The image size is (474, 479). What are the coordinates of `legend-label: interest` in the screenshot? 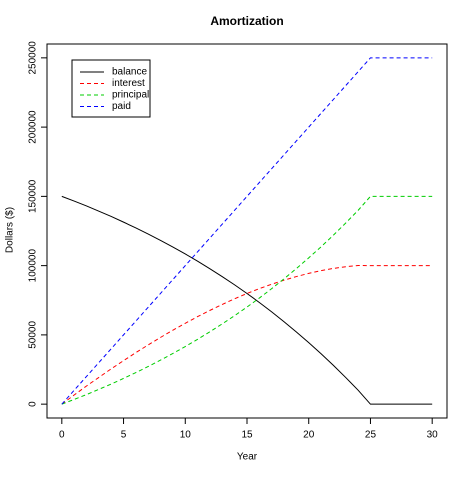 It's located at (128, 83).